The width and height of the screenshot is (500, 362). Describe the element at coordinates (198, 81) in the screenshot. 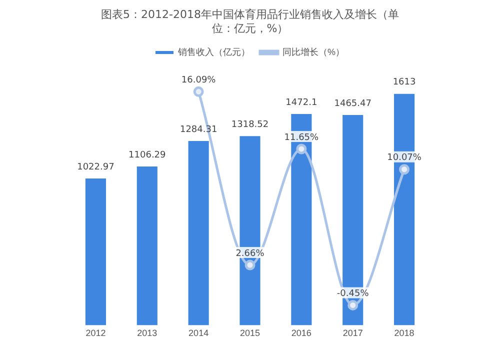

I see `data-label: 16.09%` at that location.